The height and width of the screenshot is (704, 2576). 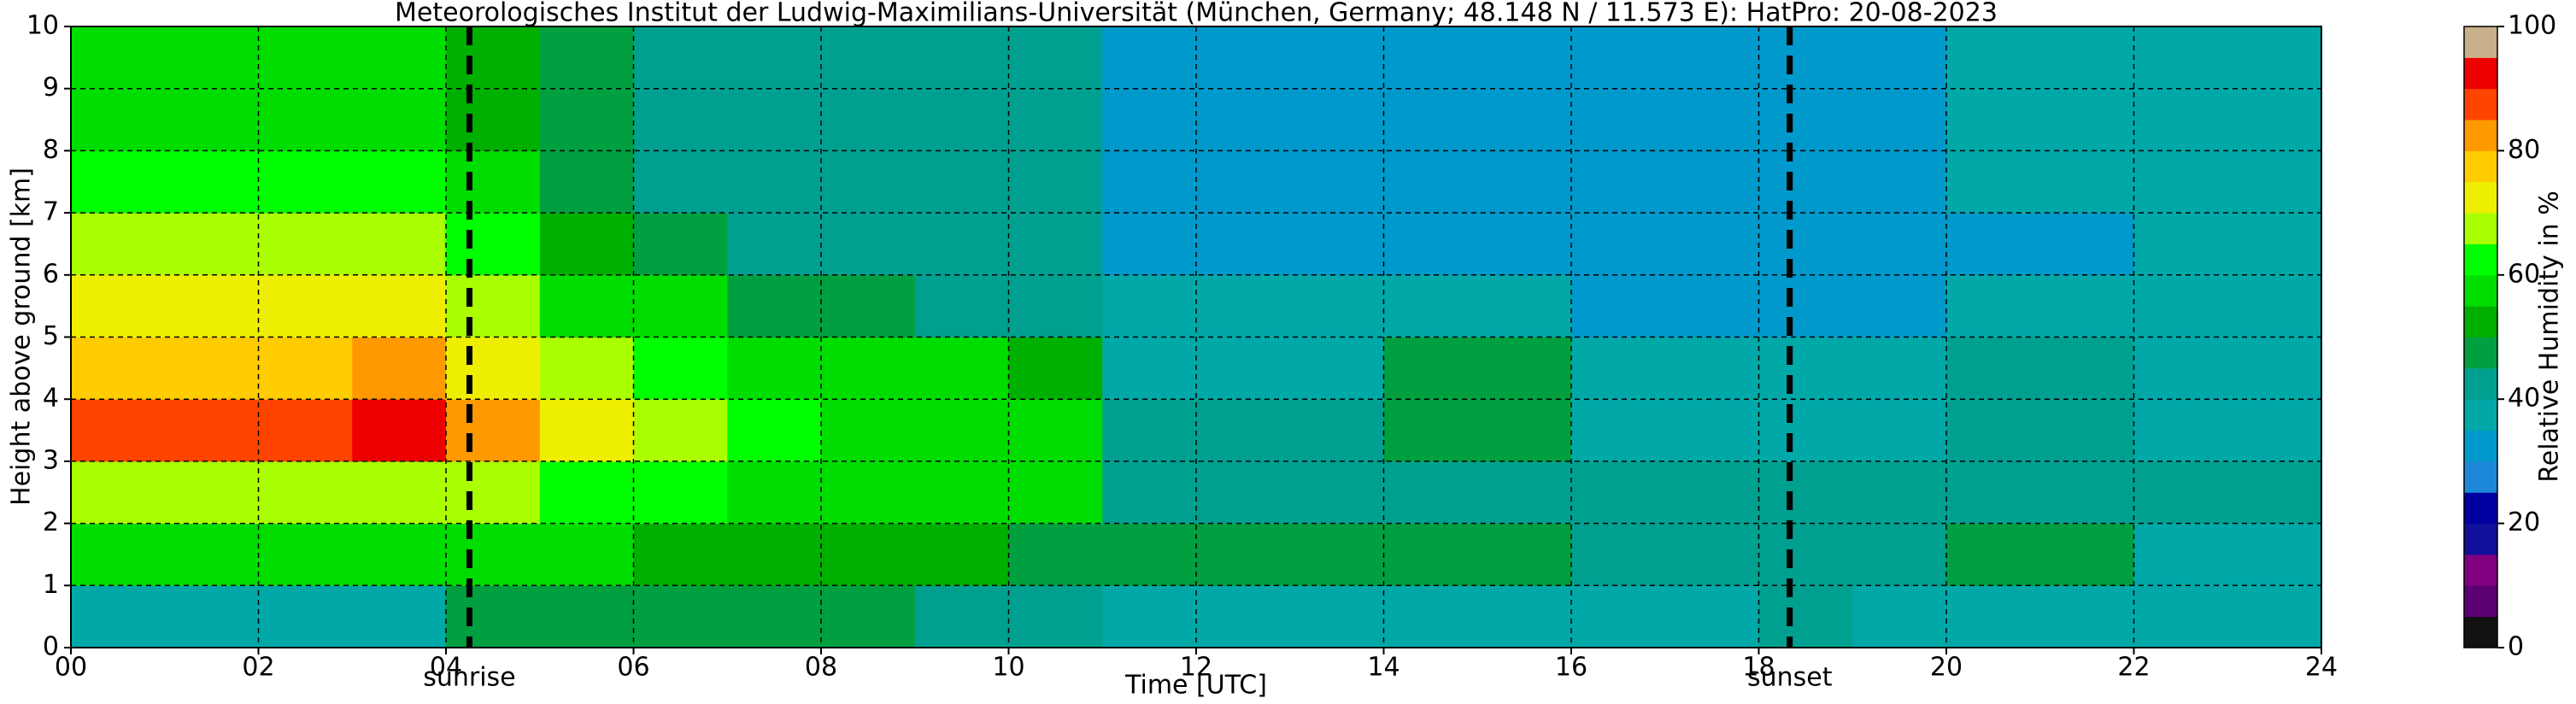 I want to click on y-tick-label: 7, so click(x=51, y=212).